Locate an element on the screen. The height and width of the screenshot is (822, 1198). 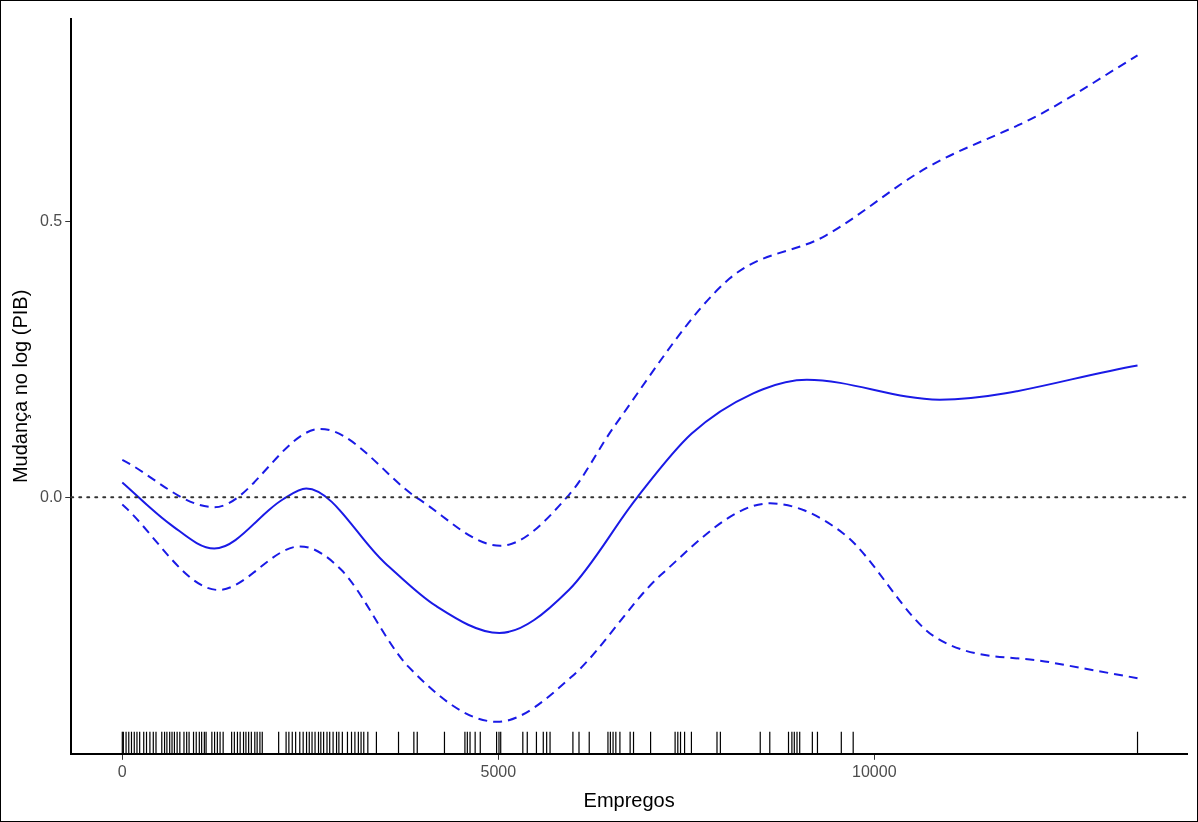
x-tick-label: 10000 is located at coordinates (874, 771).